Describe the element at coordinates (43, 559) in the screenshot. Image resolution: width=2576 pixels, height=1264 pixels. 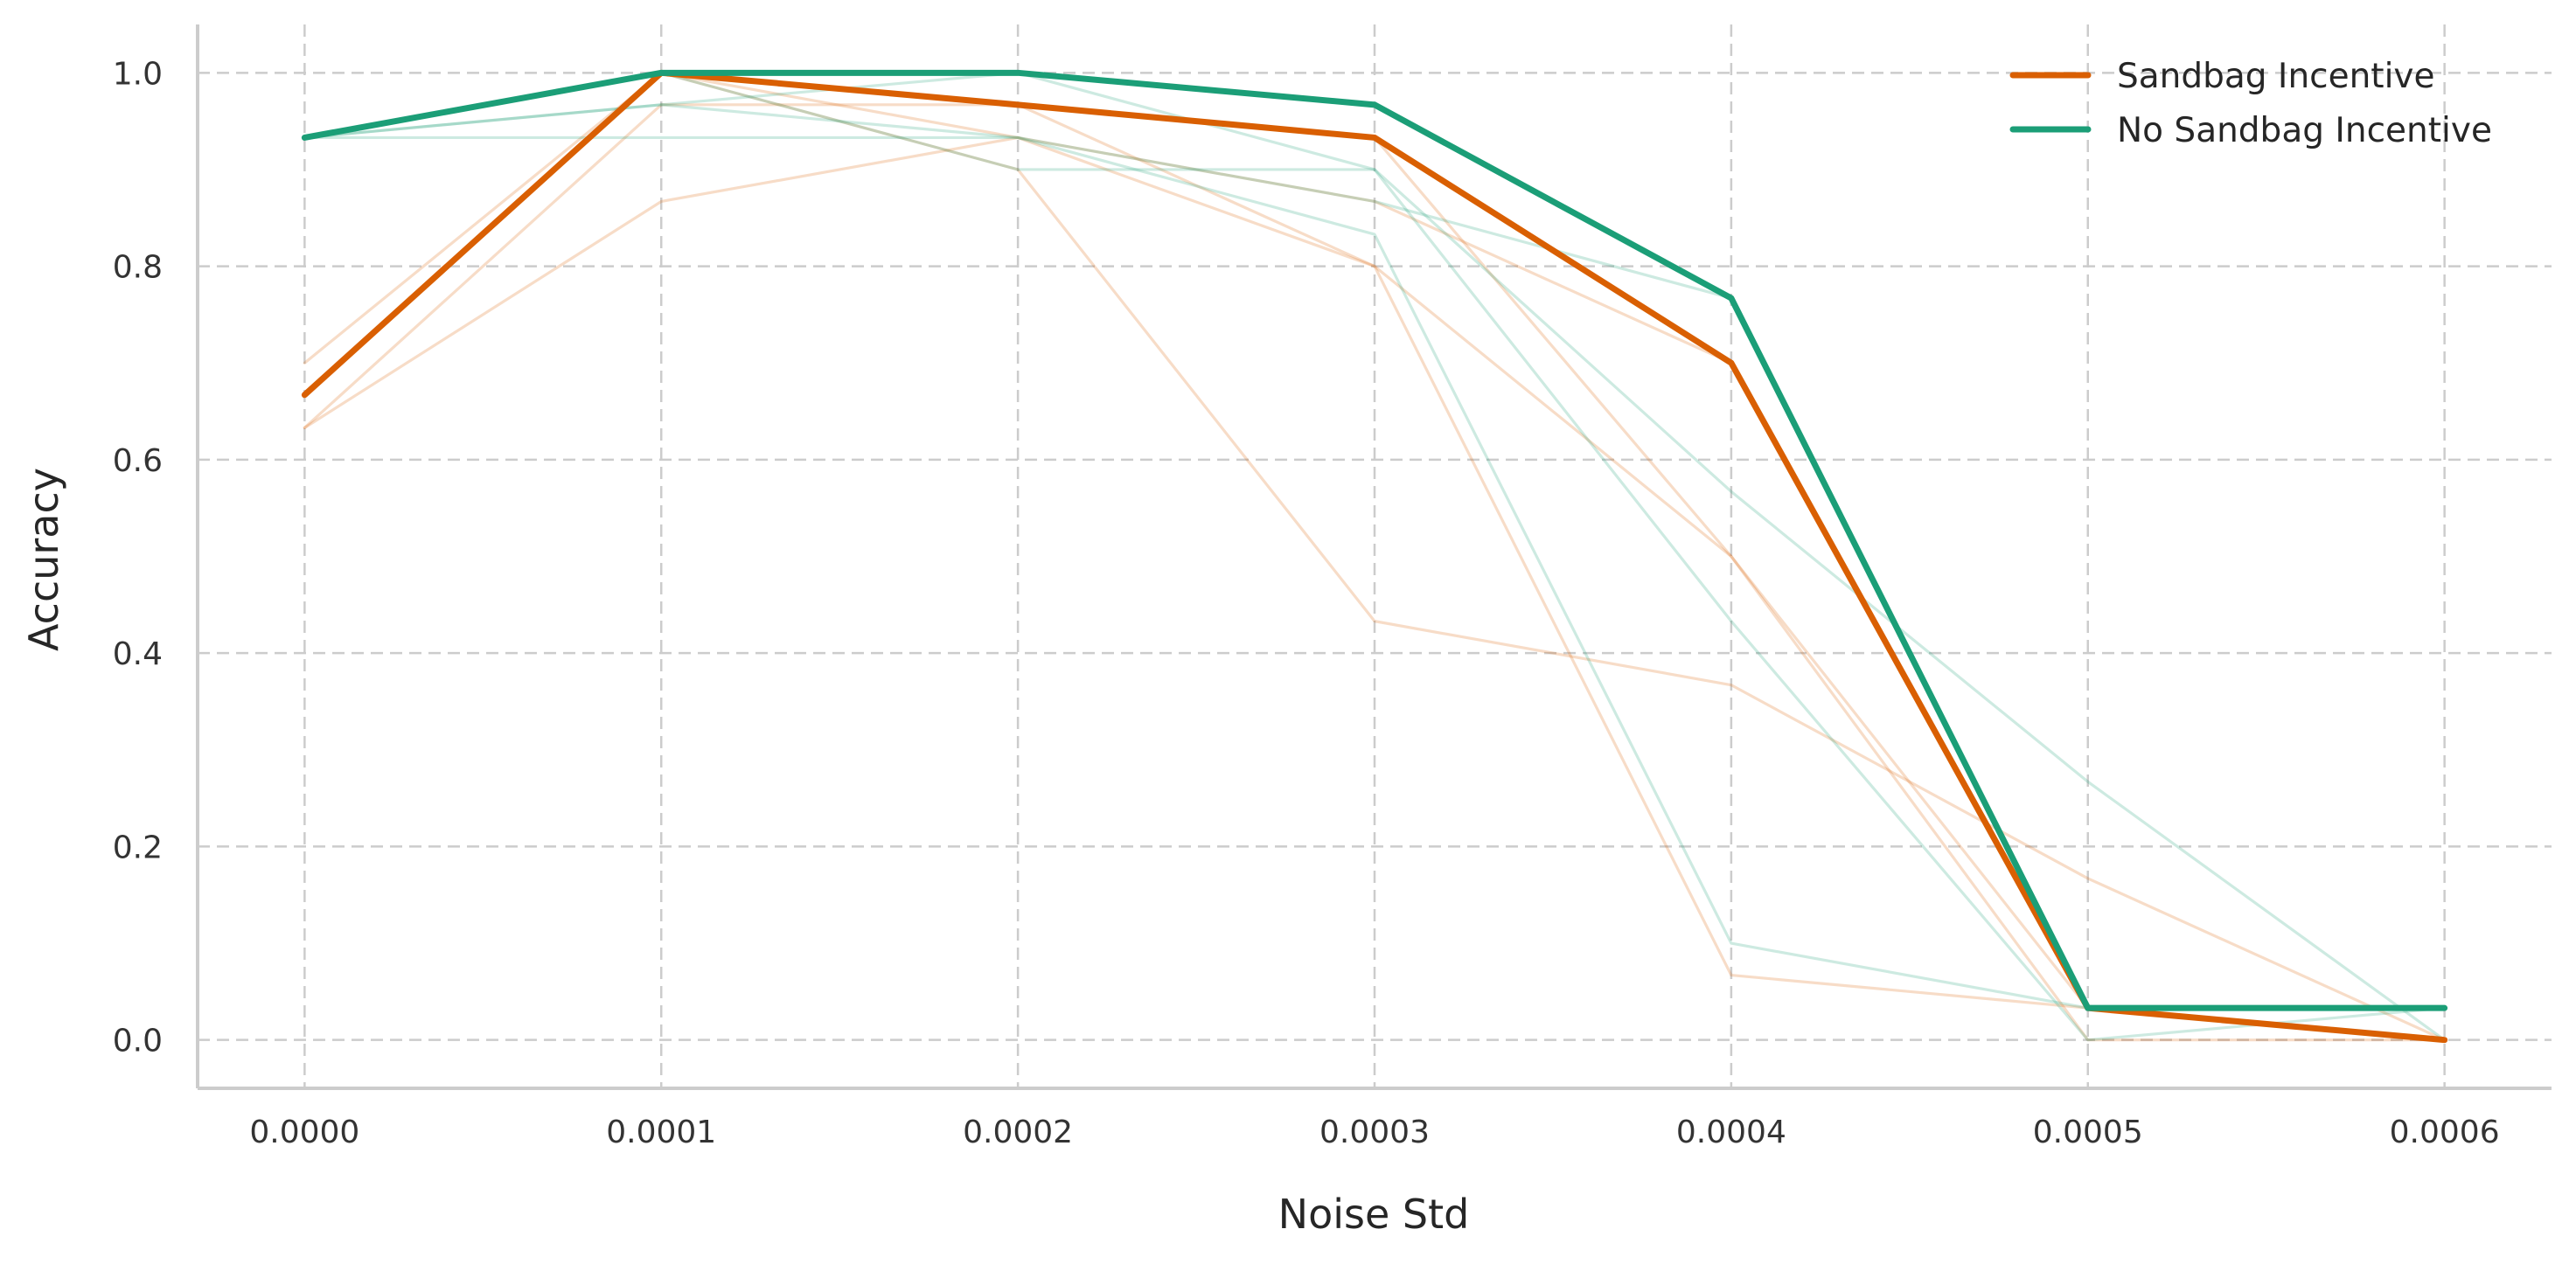
I see `y-axis-title: Accuracy` at that location.